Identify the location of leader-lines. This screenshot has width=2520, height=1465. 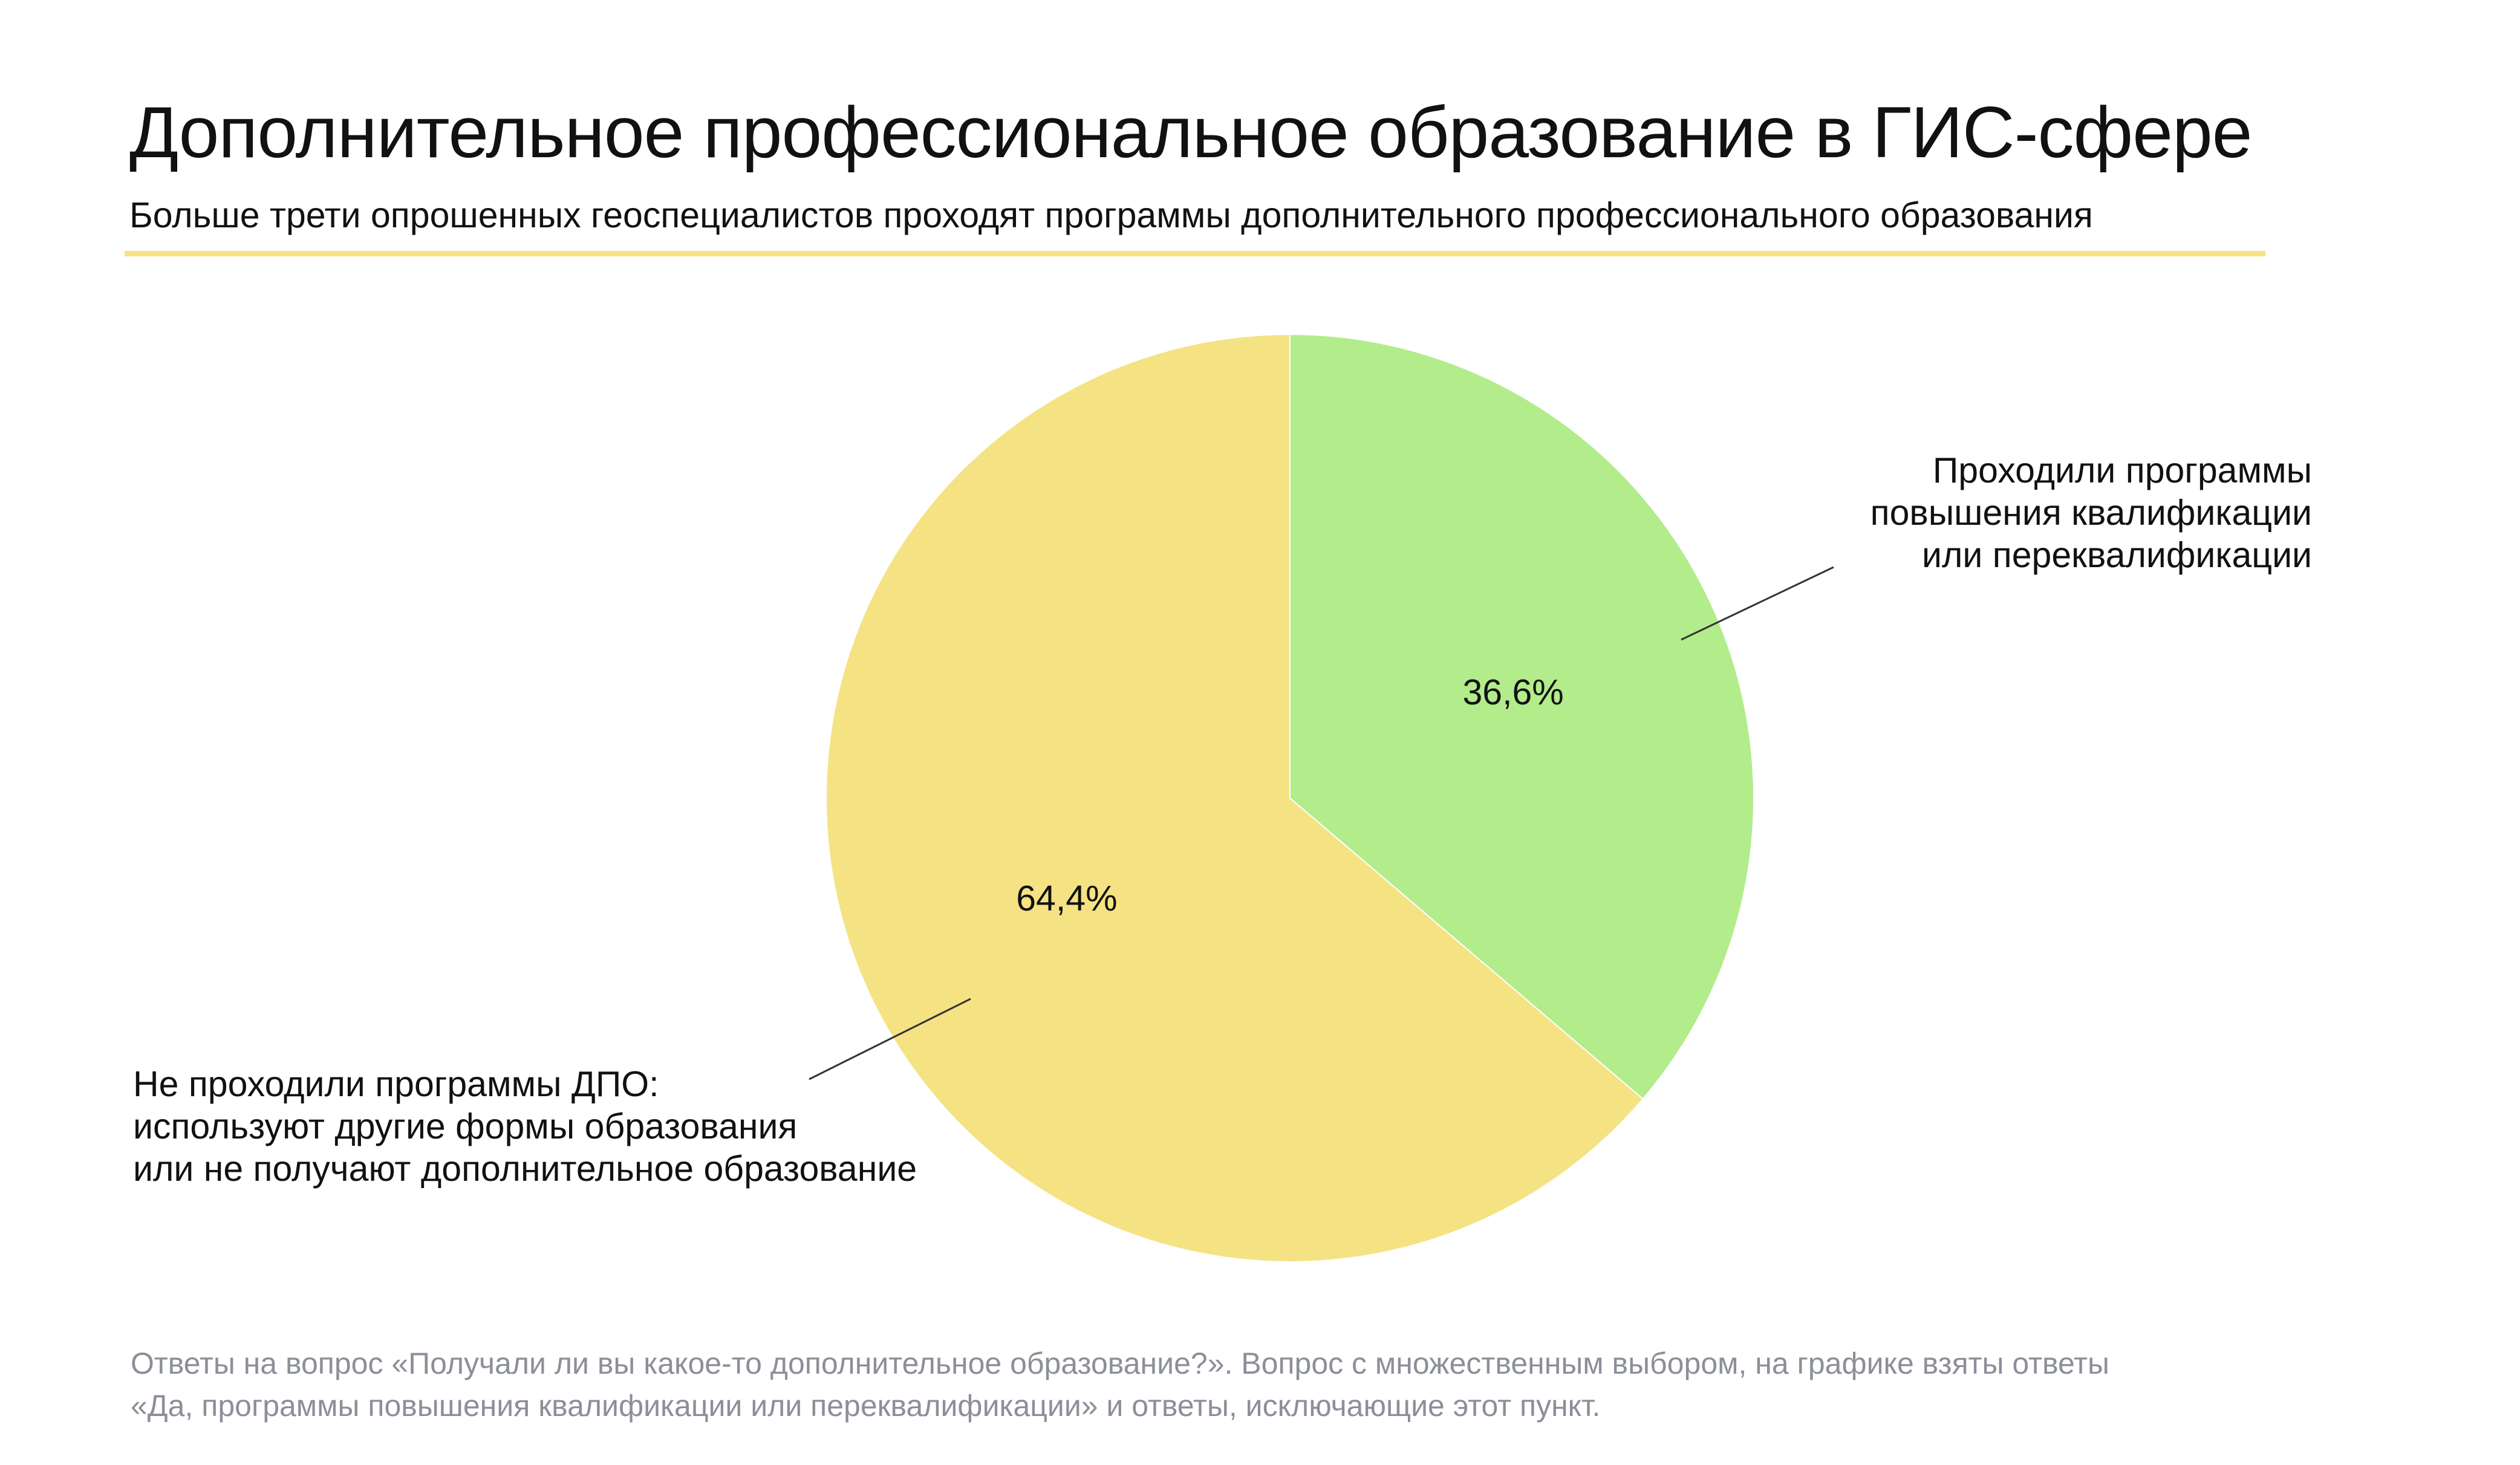
(1321, 823).